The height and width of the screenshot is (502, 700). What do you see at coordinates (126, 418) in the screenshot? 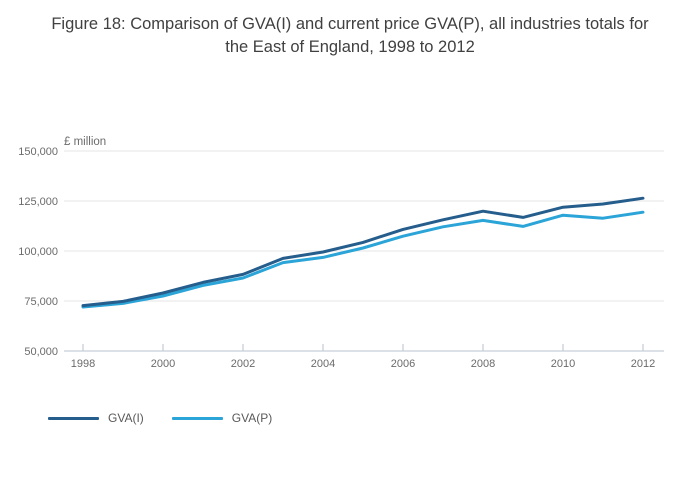
I see `legend-label-gvai: GVA(I)` at bounding box center [126, 418].